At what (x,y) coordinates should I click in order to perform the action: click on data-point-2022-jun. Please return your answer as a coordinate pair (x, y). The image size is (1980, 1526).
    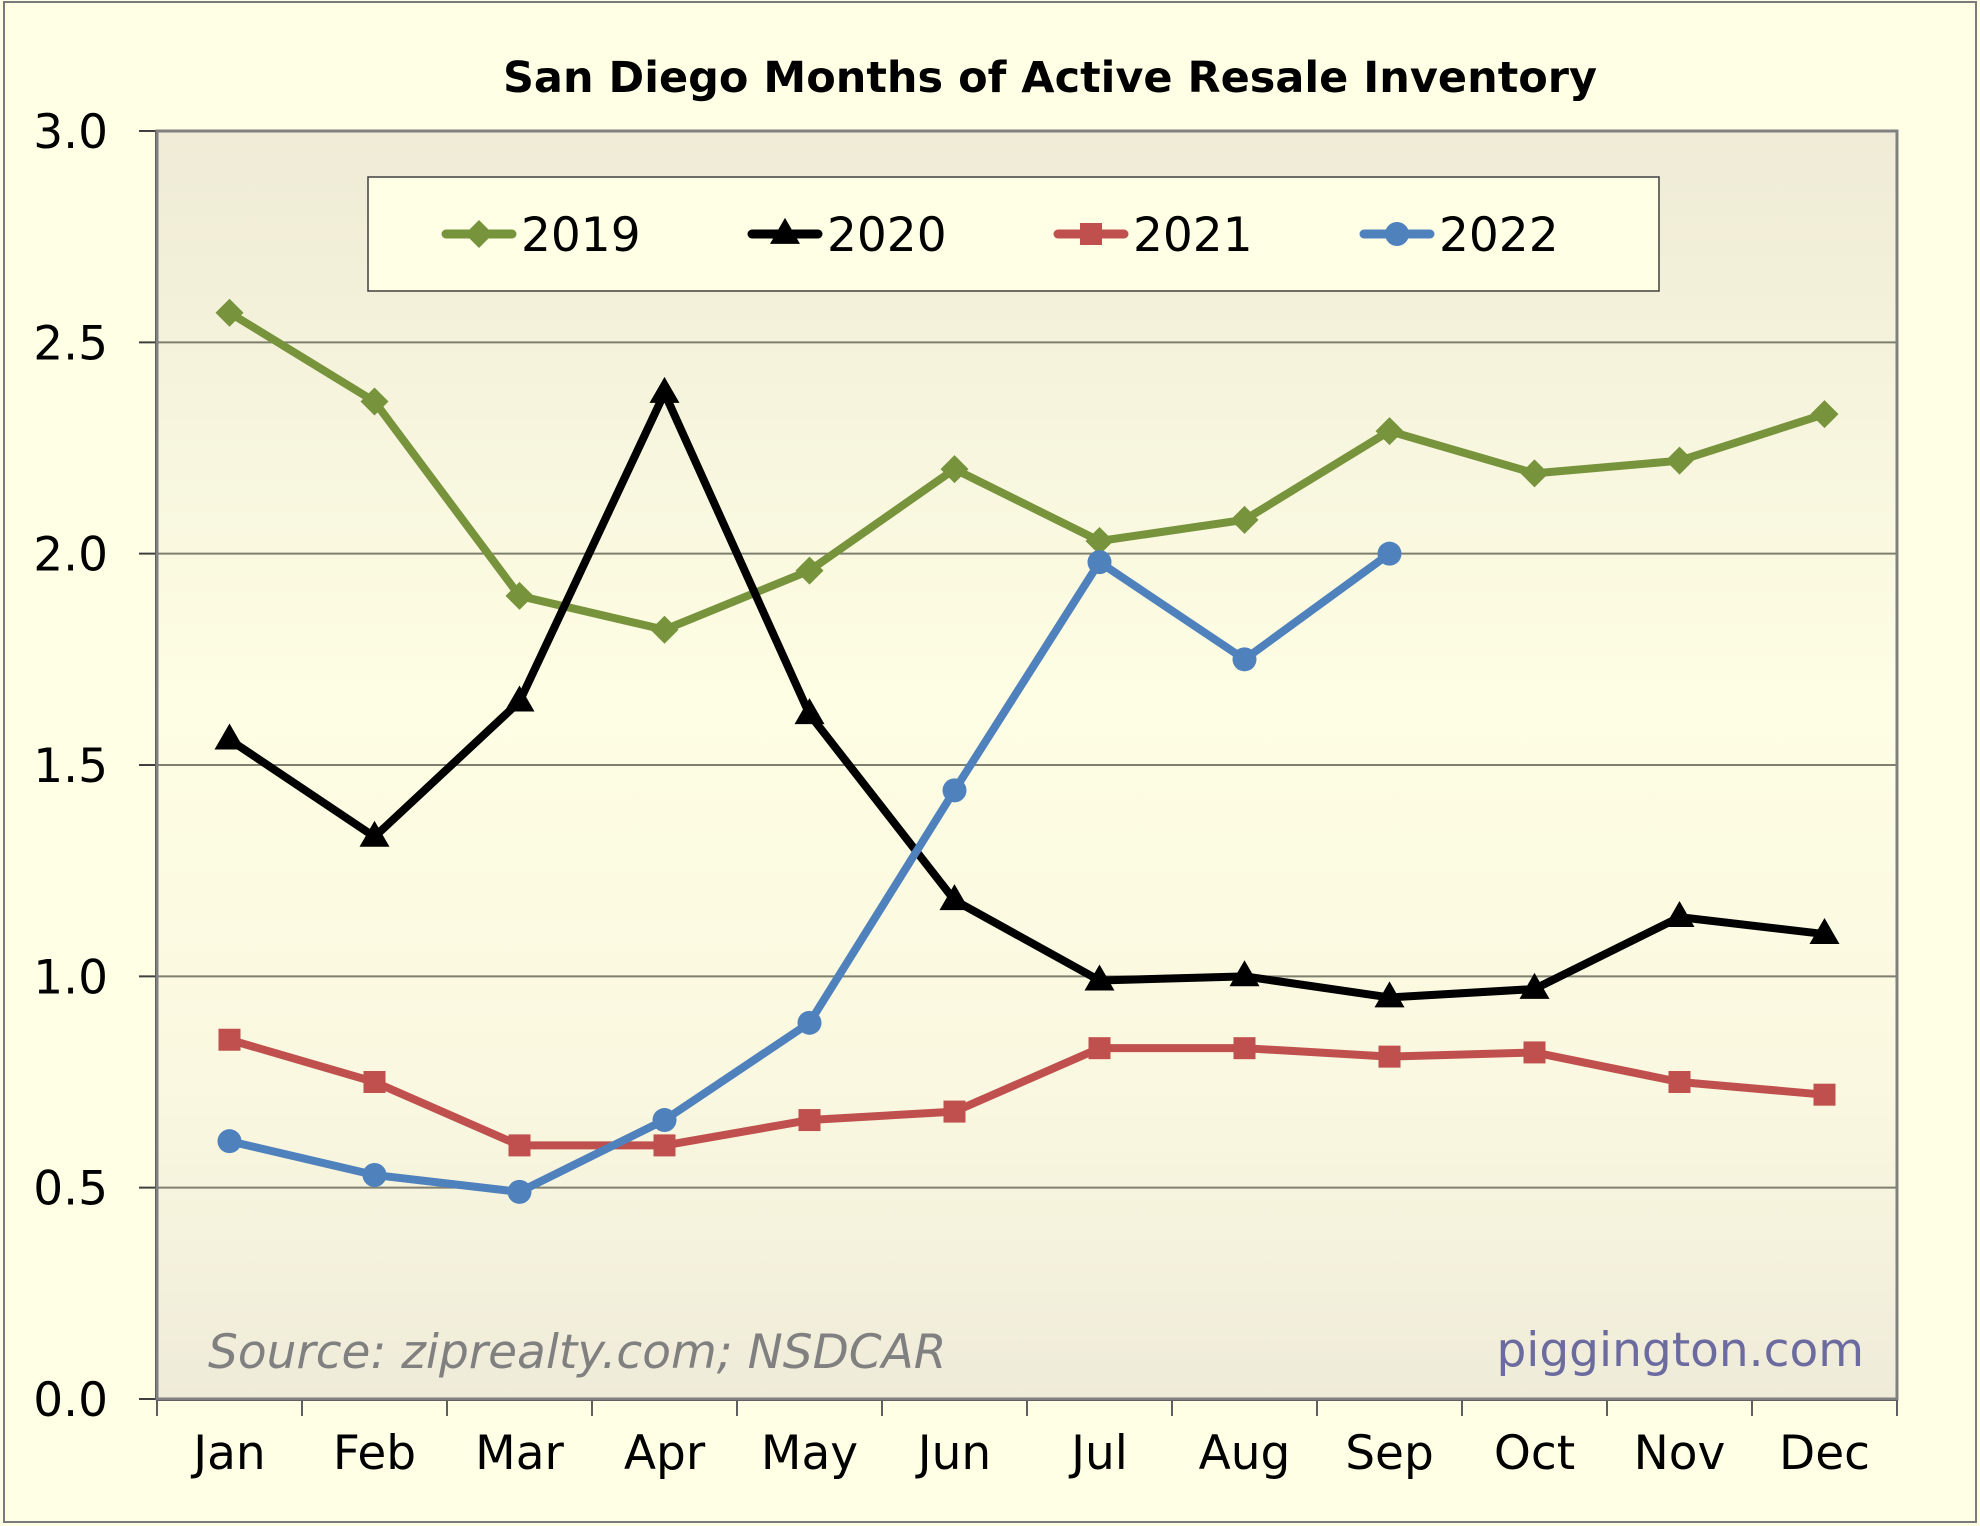
    Looking at the image, I should click on (954, 790).